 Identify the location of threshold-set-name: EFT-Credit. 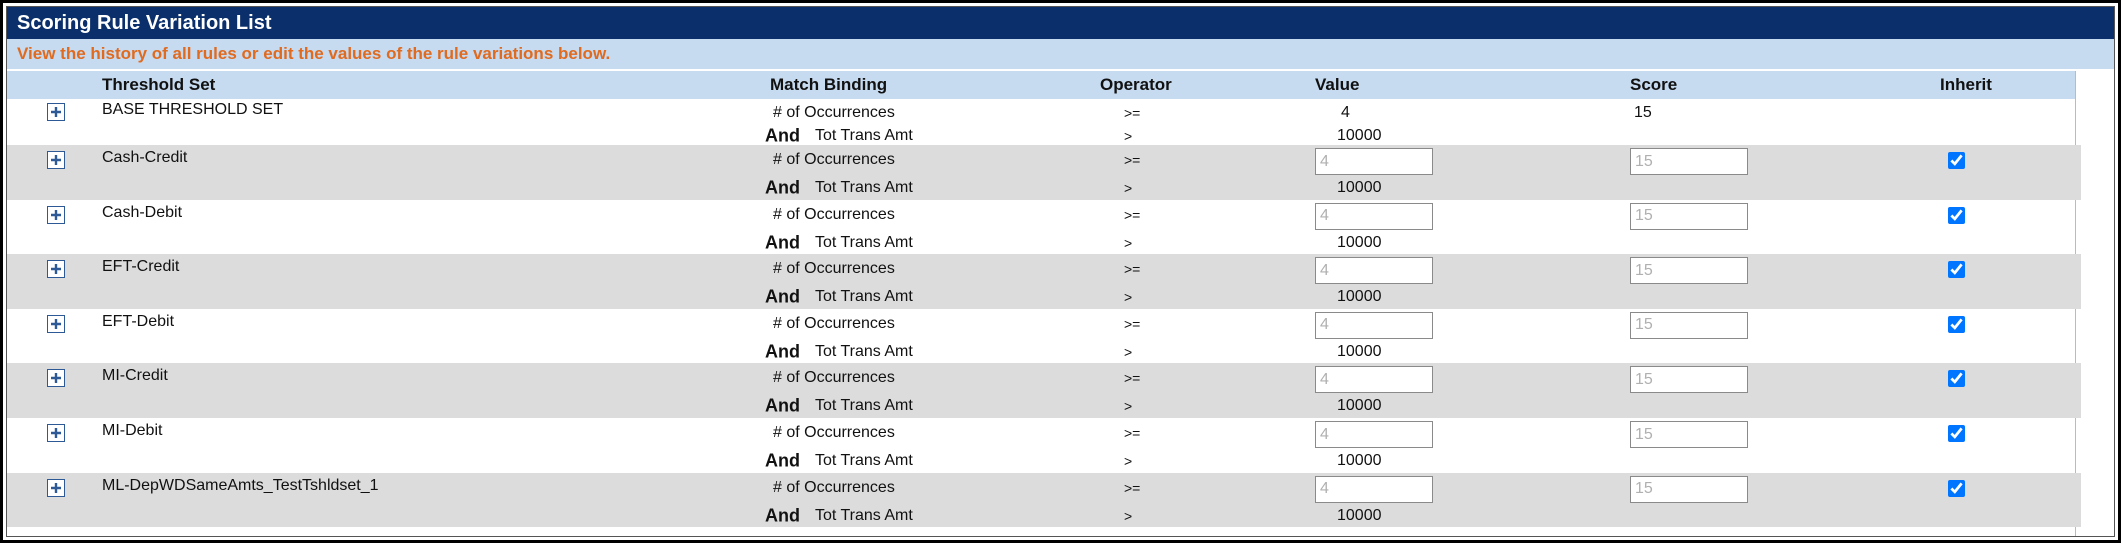
(141, 267).